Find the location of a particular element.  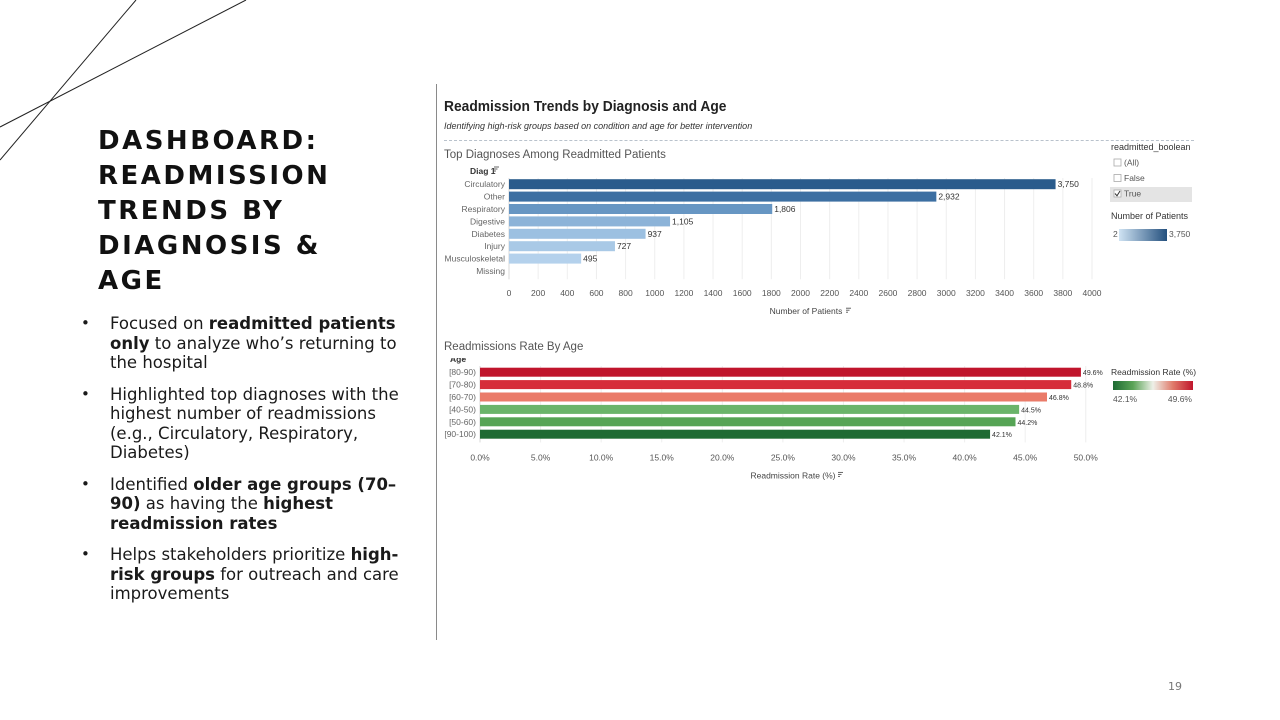

bullet-emphasis: readmitted patients only is located at coordinates (253, 333).